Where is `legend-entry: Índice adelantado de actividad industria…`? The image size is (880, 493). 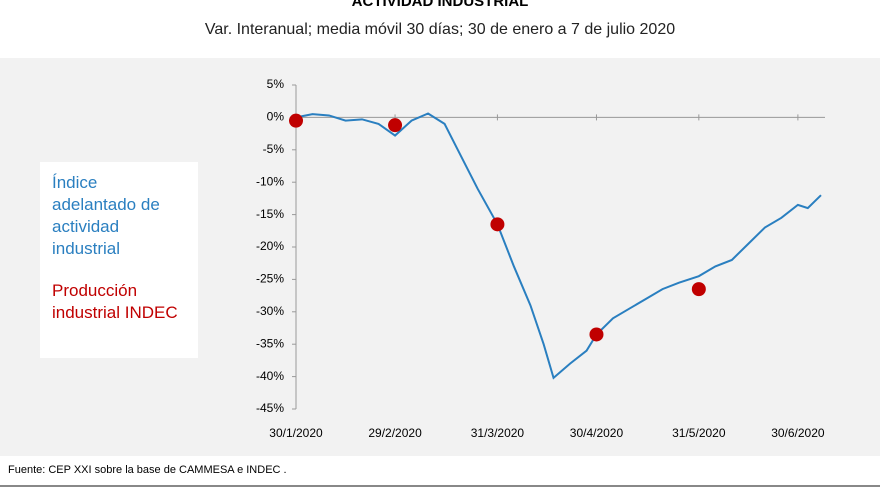 legend-entry: Índice adelantado de actividad industria… is located at coordinates (106, 215).